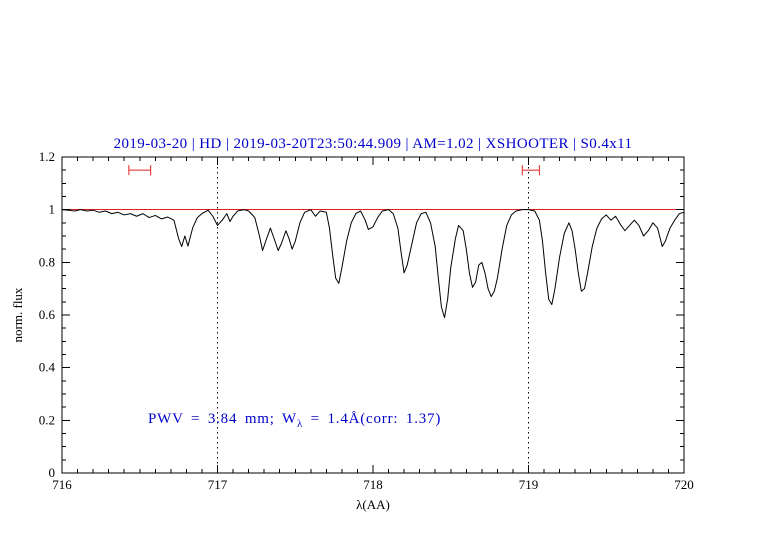 The image size is (782, 542). Describe the element at coordinates (17, 315) in the screenshot. I see `y-axis-label: norm. flux` at that location.